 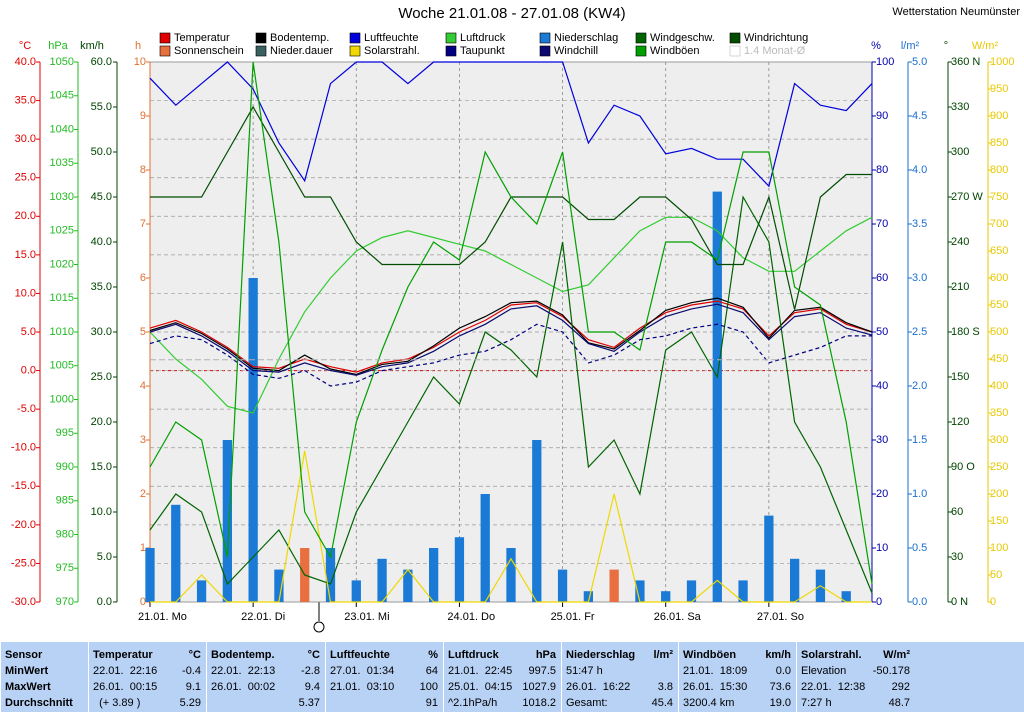 I want to click on y-tick-label: 850, so click(x=999, y=143).